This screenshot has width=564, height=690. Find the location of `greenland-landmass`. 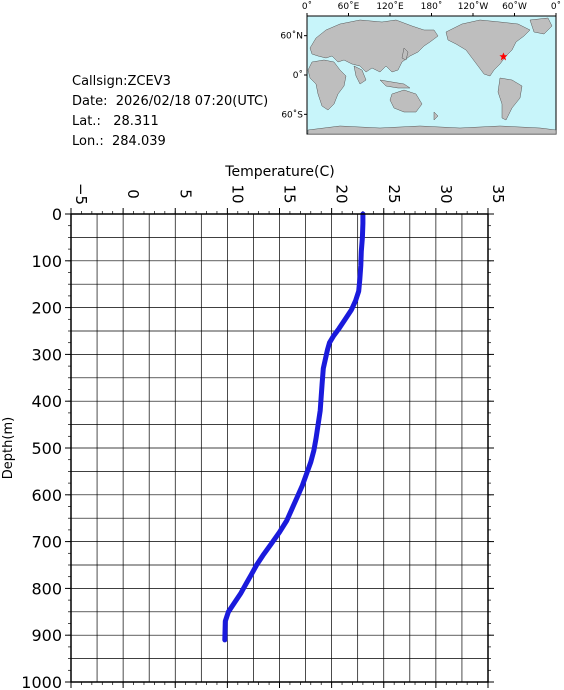

greenland-landmass is located at coordinates (541, 26).